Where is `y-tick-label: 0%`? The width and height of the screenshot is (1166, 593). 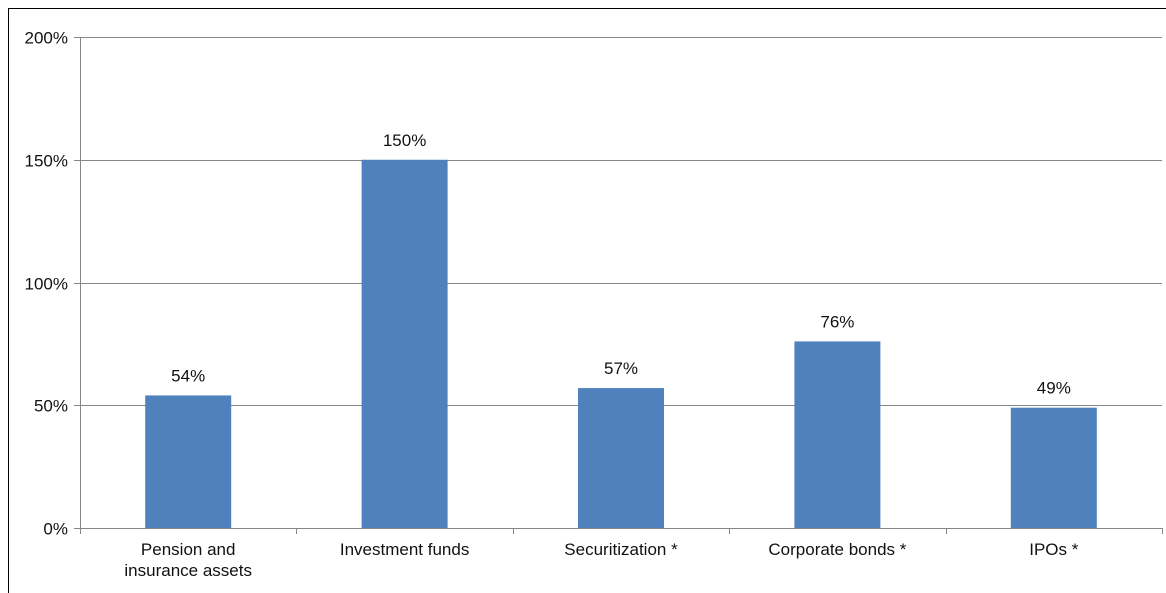 y-tick-label: 0% is located at coordinates (55, 529).